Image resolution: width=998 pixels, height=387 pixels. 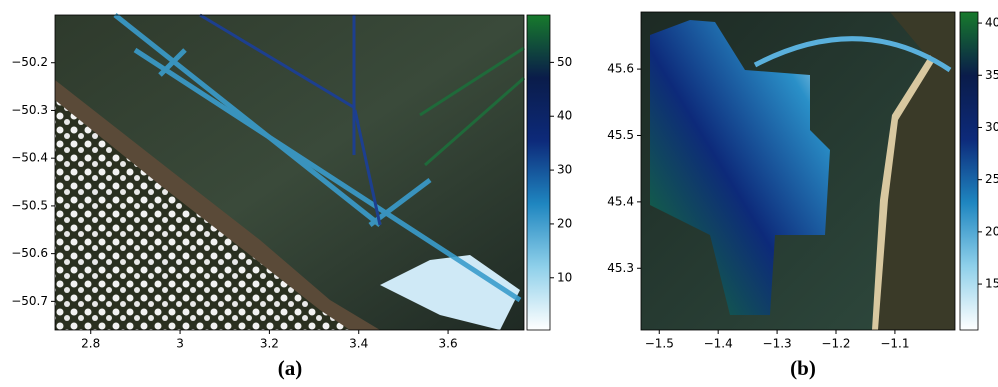 What do you see at coordinates (564, 62) in the screenshot?
I see `colorbar-tick-label: 50` at bounding box center [564, 62].